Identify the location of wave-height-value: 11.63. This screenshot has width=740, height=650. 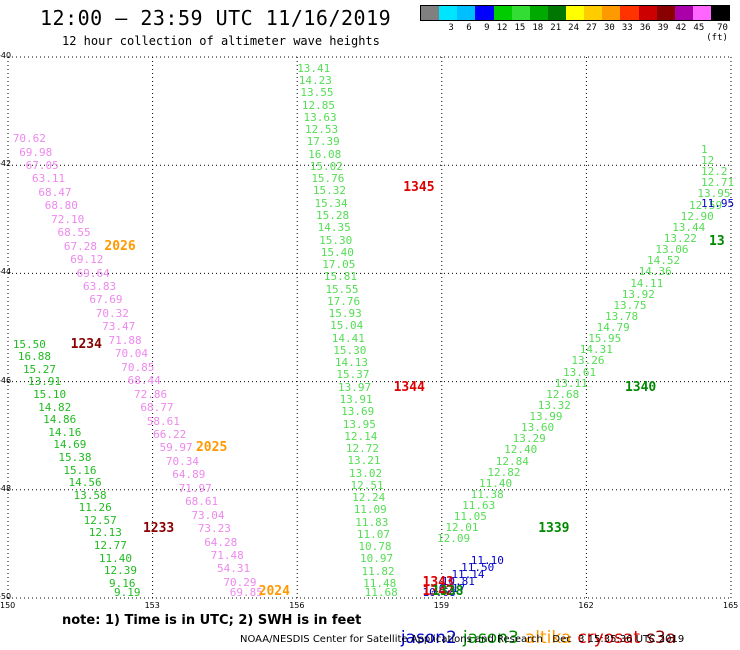
(479, 506).